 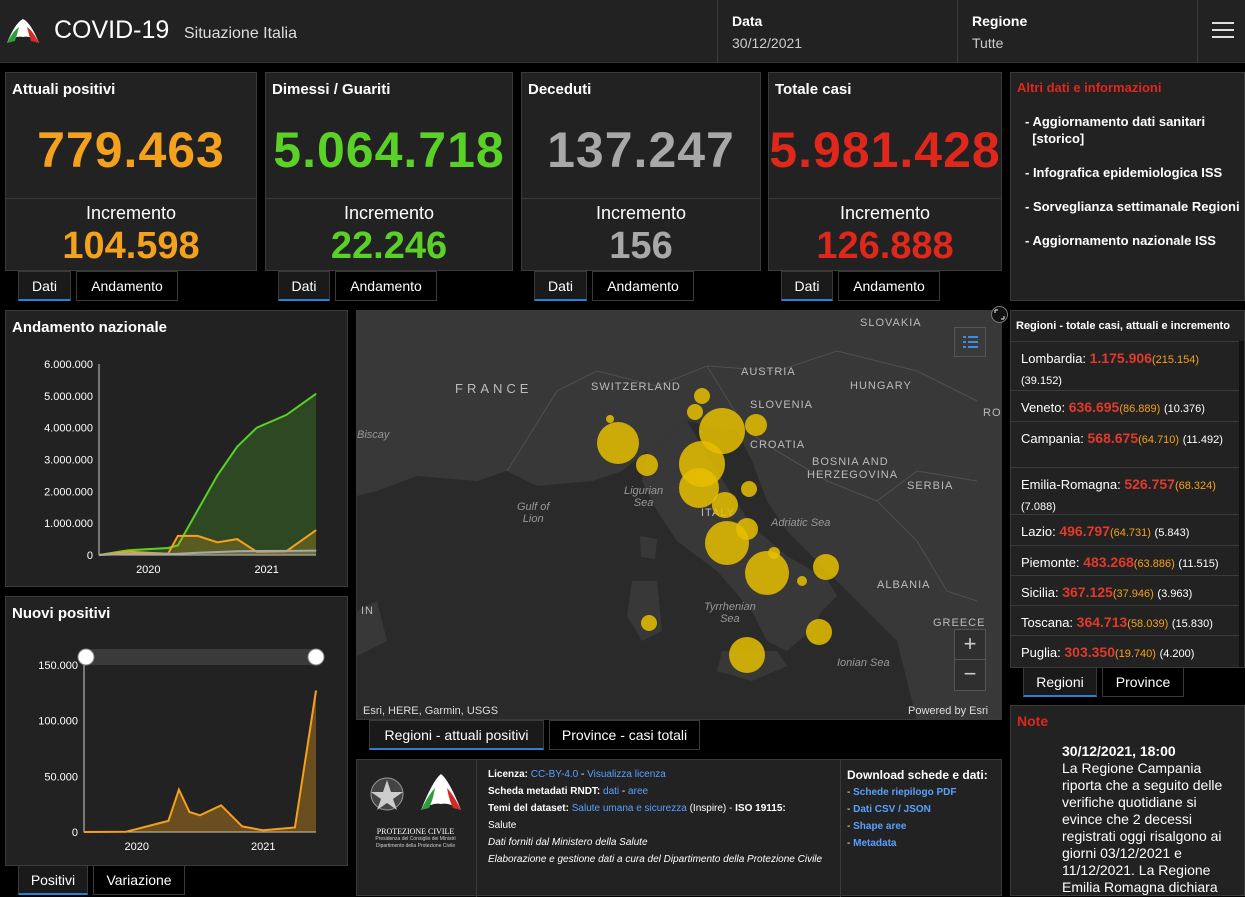 I want to click on info-link: - Infografica epidemiologica ISS, so click(x=1124, y=172).